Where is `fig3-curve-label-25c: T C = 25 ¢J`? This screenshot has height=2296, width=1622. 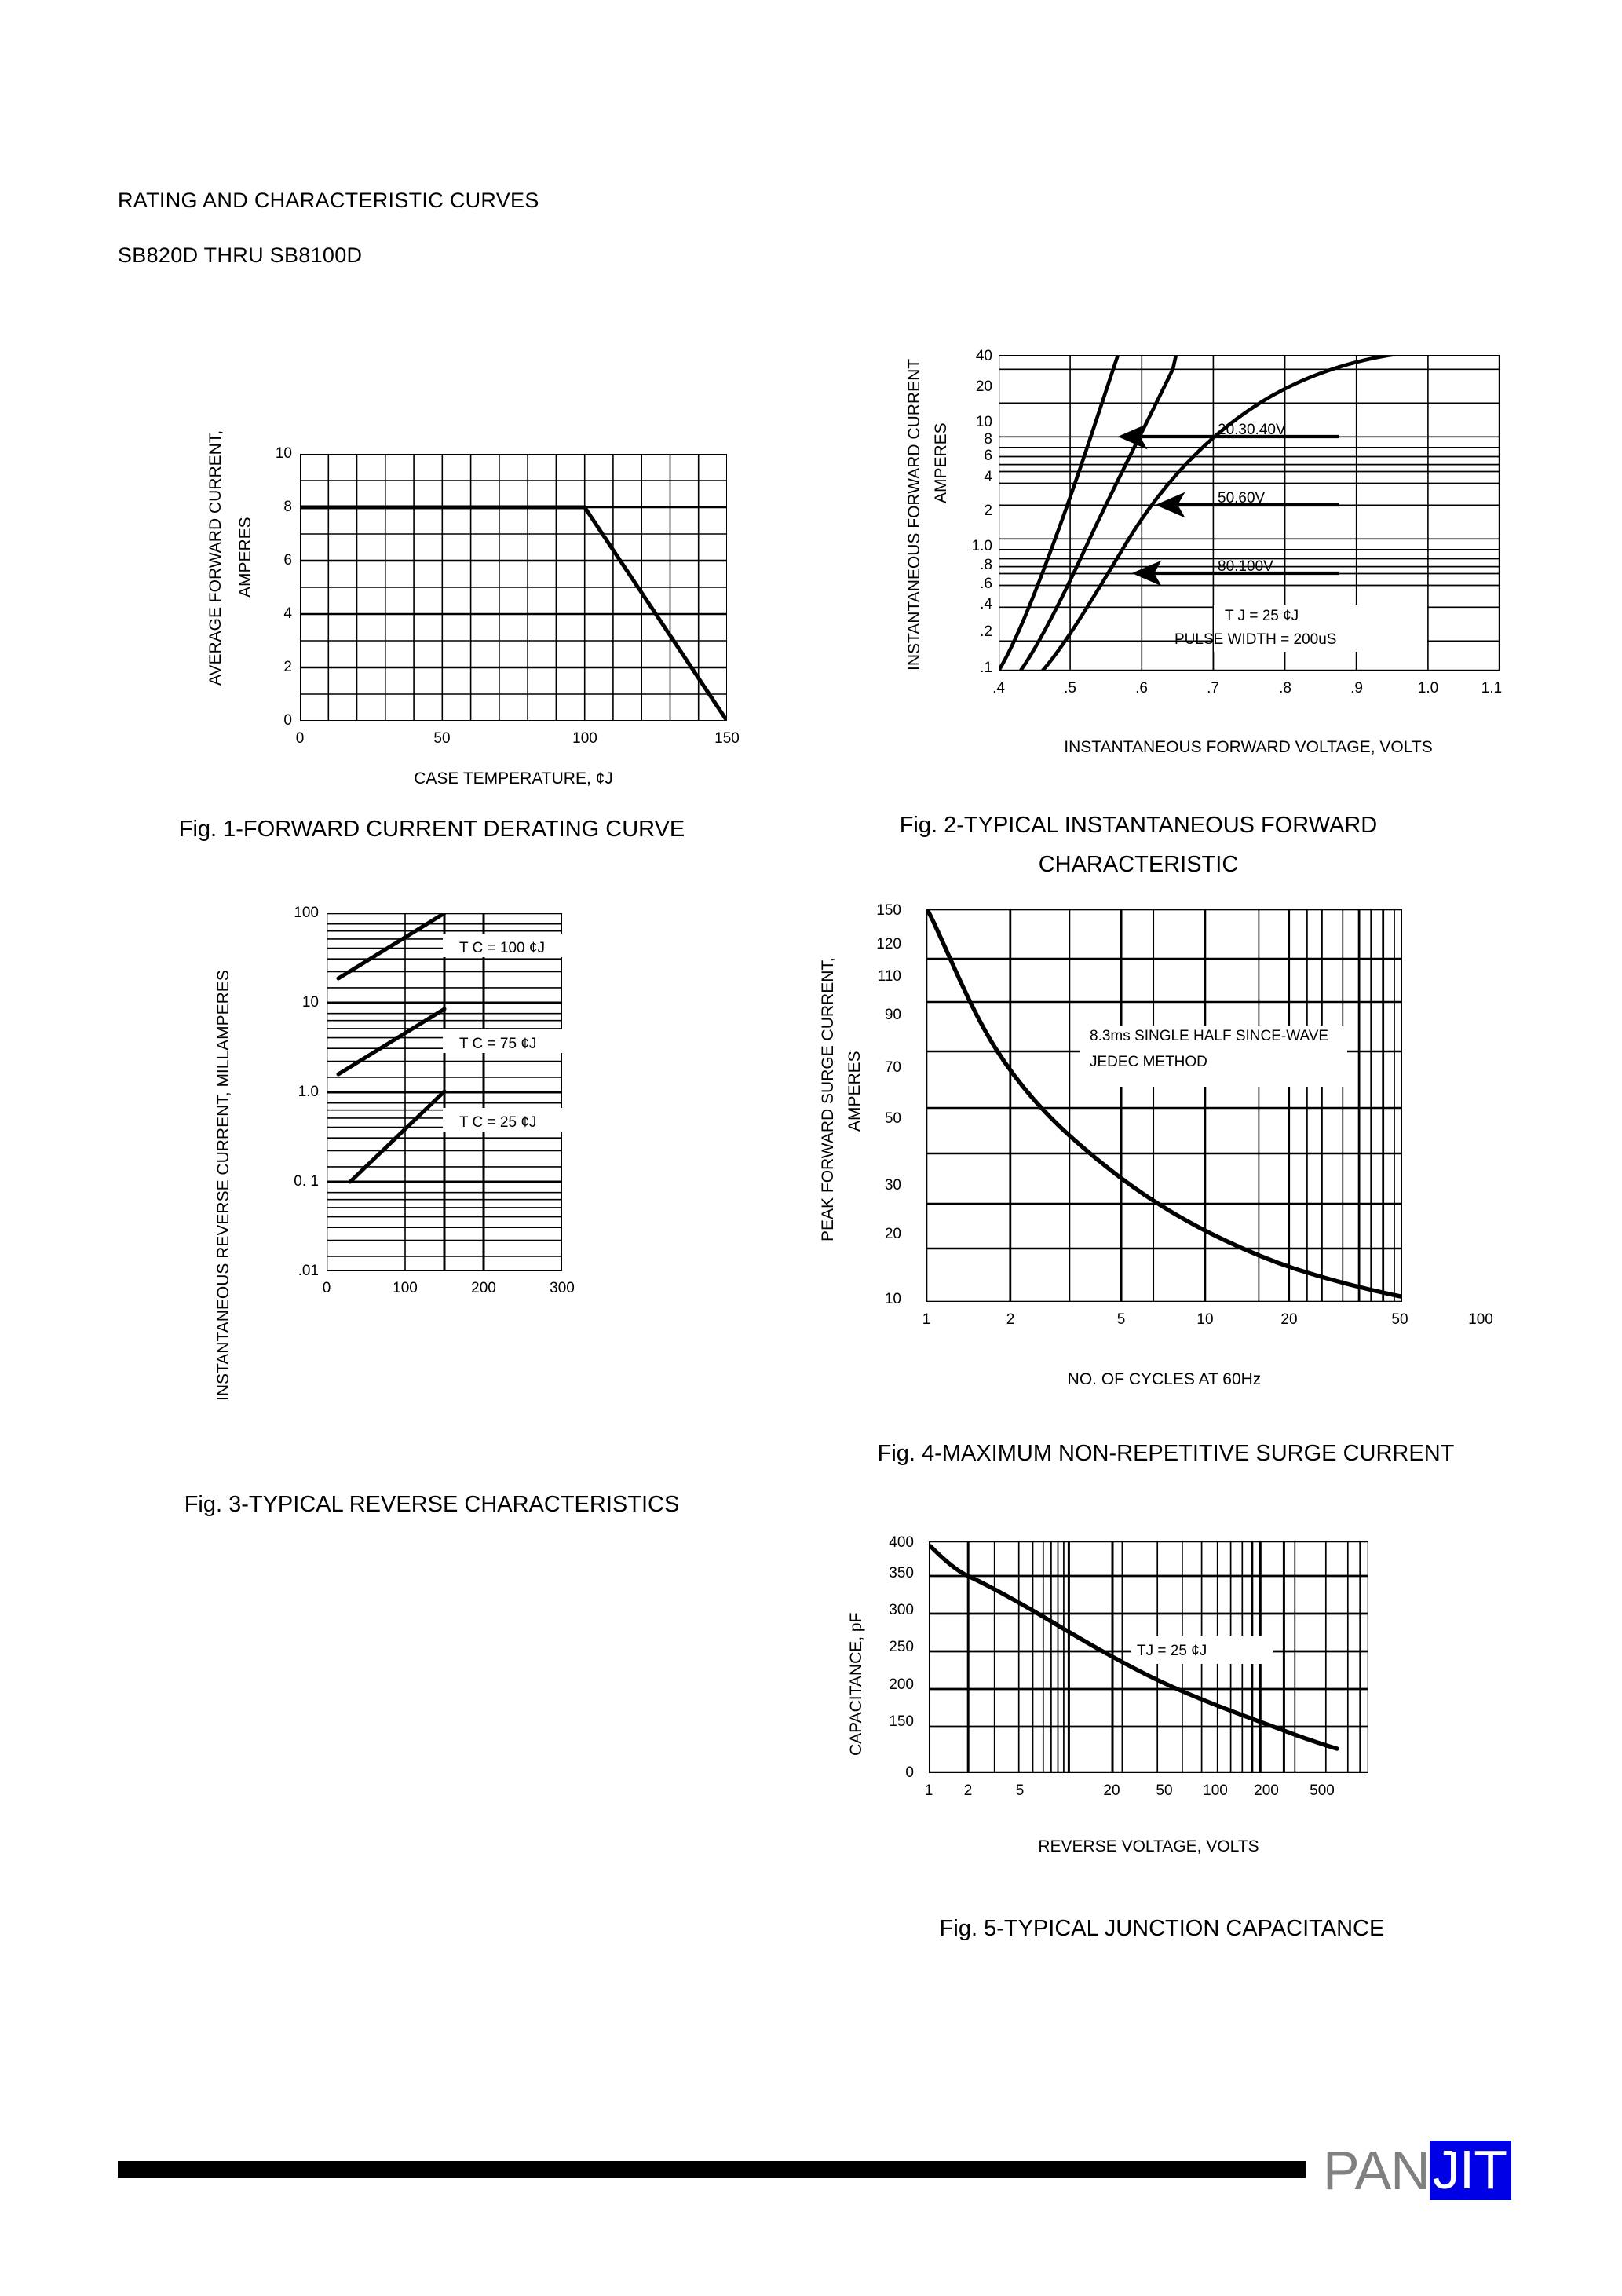 fig3-curve-label-25c: T C = 25 ¢J is located at coordinates (498, 1122).